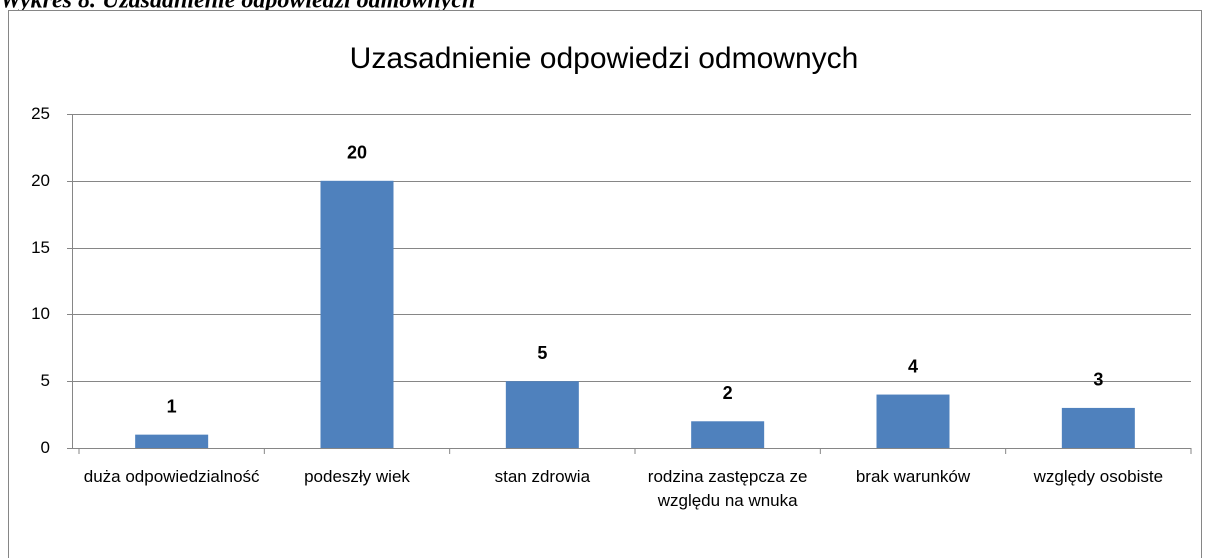 The height and width of the screenshot is (558, 1208). I want to click on x-tick-label: duża odpowiedzialność, so click(171, 476).